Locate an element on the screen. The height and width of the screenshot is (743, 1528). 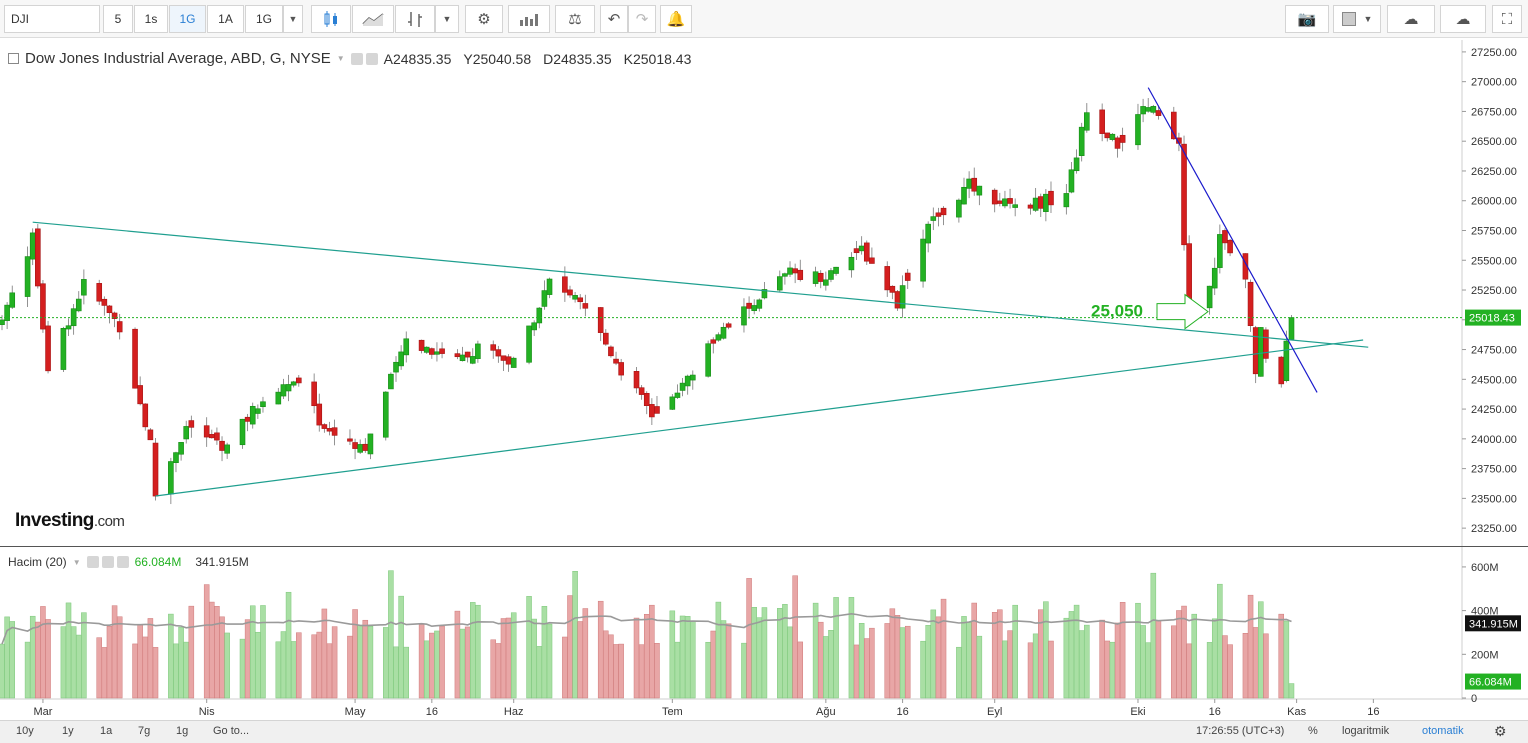
time-tick-label: Kas is located at coordinates (1296, 712).